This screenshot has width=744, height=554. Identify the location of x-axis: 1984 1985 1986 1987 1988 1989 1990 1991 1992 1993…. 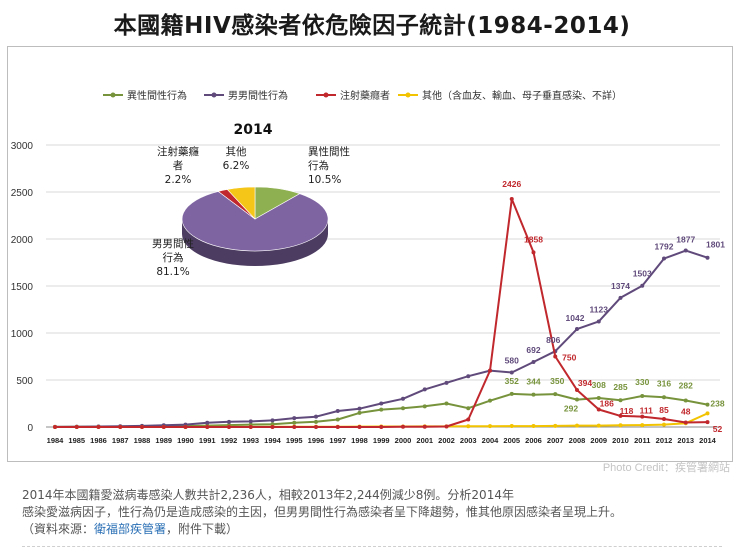
(382, 440).